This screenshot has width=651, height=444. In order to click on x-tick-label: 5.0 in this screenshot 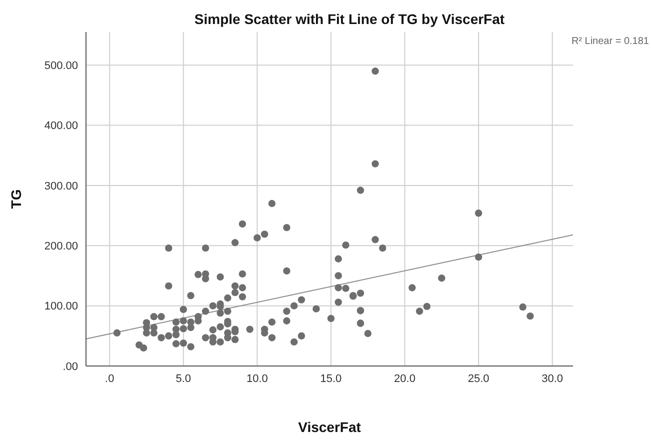, I will do `click(184, 378)`.